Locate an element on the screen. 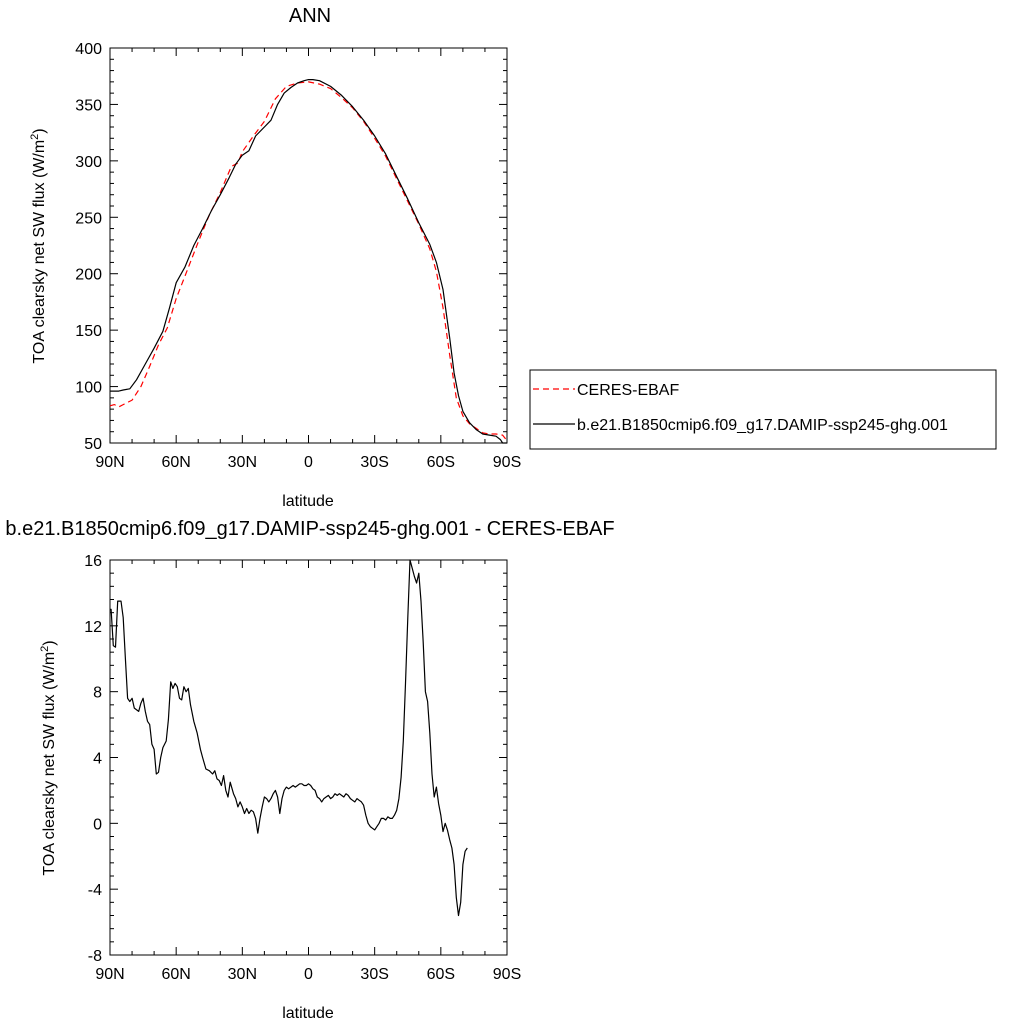 This screenshot has width=1024, height=1024. top-x-tick-label: 60N is located at coordinates (175, 462).